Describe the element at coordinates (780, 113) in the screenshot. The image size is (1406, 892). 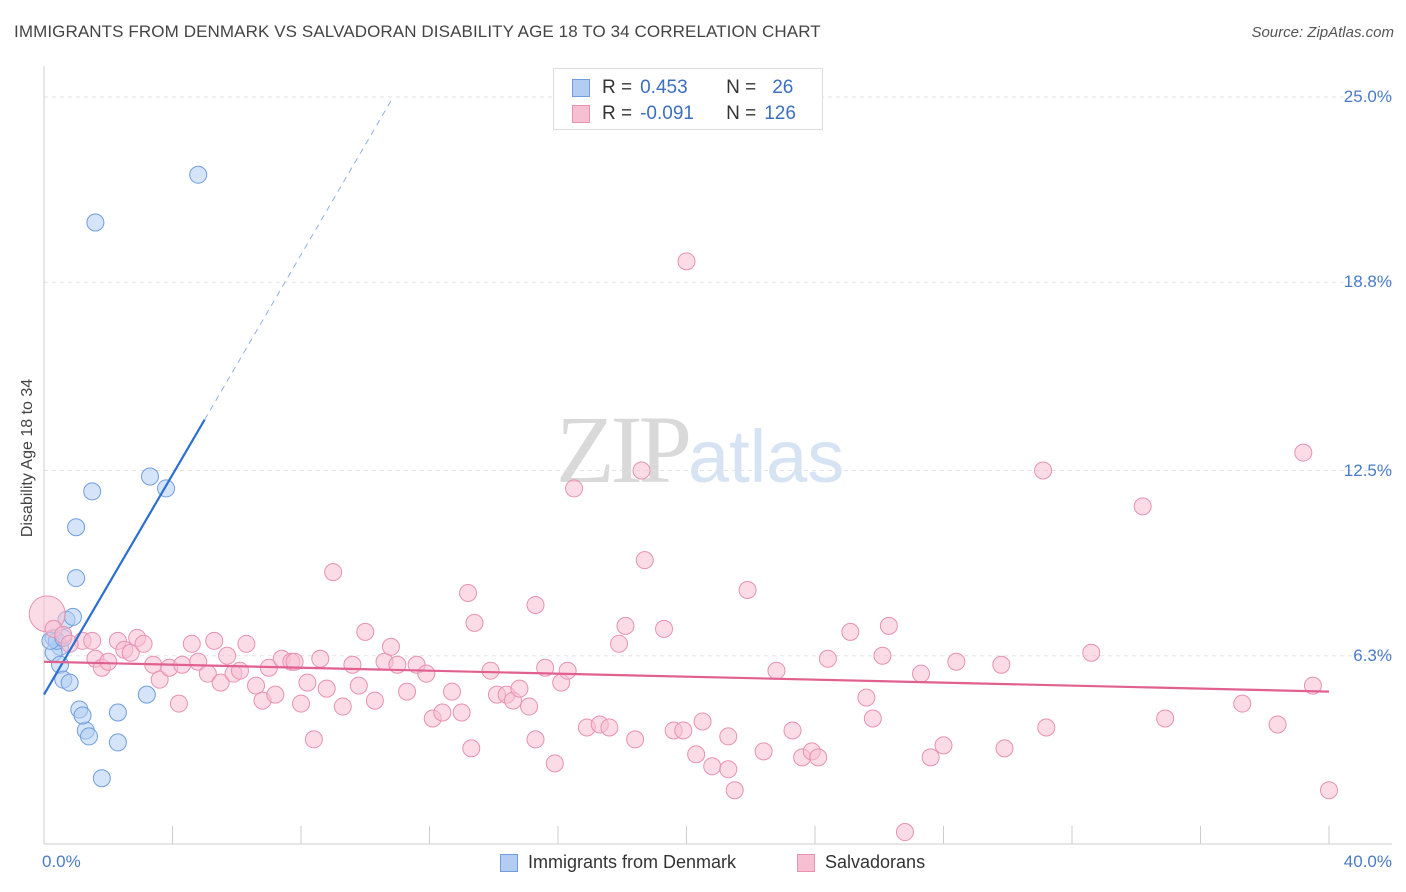
I see `legend-n-value-salvadorans: 126` at that location.